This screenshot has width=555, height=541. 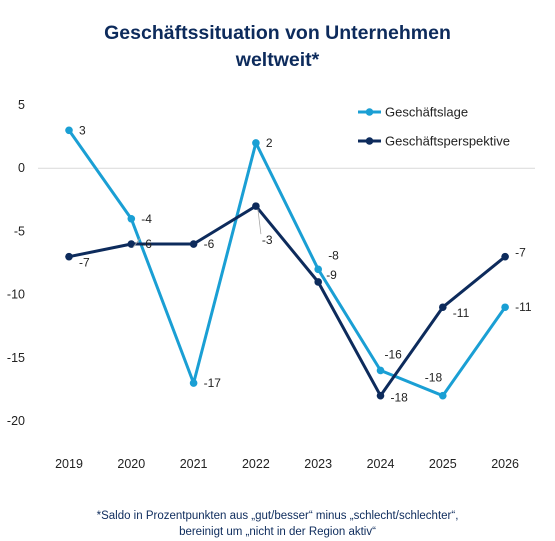 I want to click on chart-legend: Geschäftslage Geschäftsperspektive, so click(x=434, y=127).